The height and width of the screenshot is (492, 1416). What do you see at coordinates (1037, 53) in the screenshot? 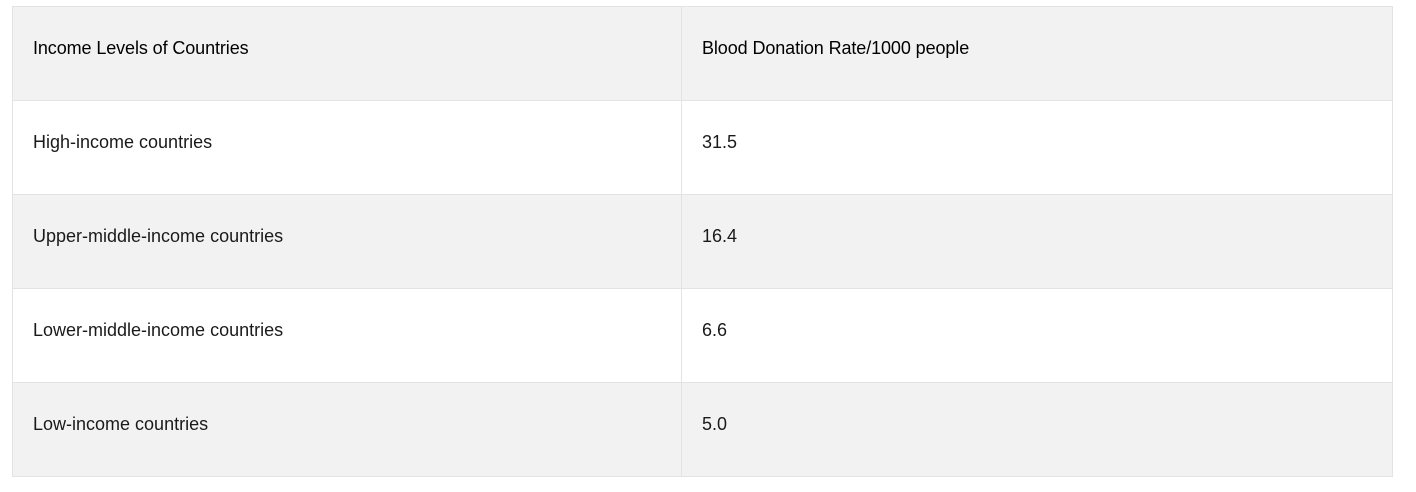
I see `header-donation-rate: Blood Donation Rate/1000 people` at bounding box center [1037, 53].